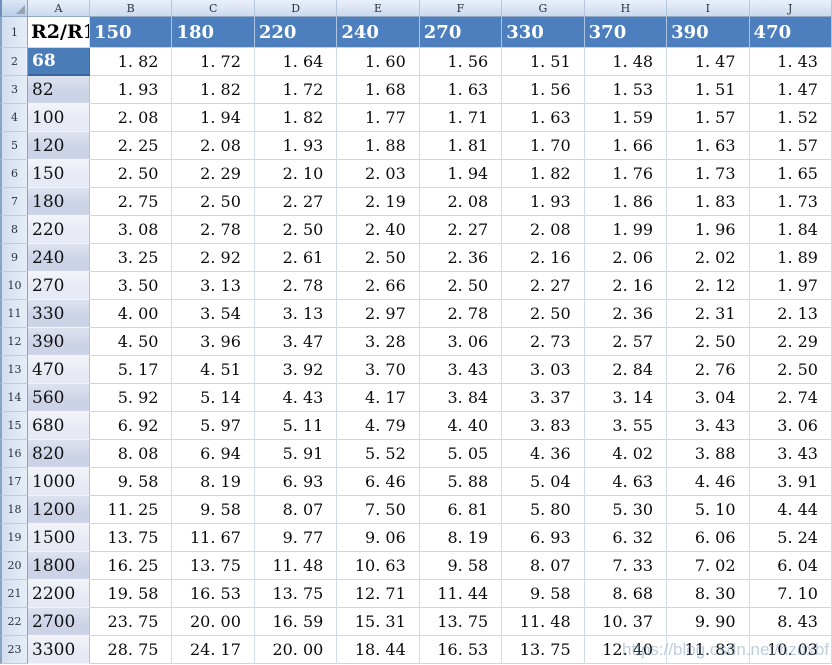 This screenshot has height=665, width=832. What do you see at coordinates (59, 90) in the screenshot?
I see `cell-r2r1-82: 82` at bounding box center [59, 90].